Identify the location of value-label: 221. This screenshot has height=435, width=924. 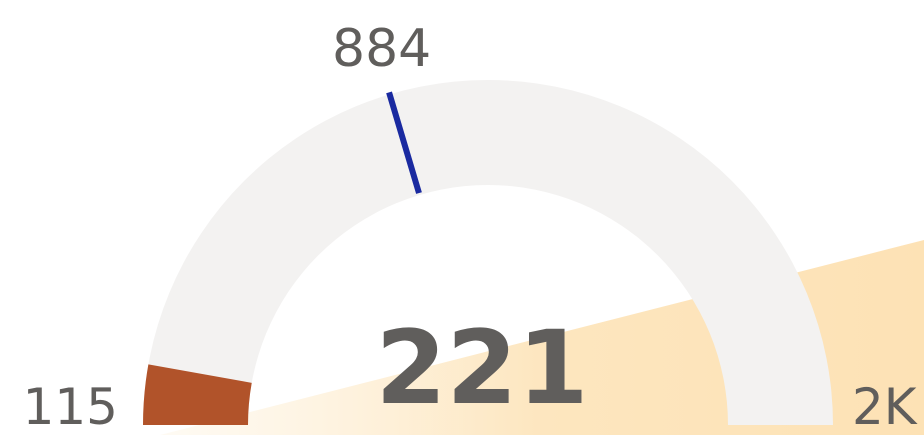
(482, 368).